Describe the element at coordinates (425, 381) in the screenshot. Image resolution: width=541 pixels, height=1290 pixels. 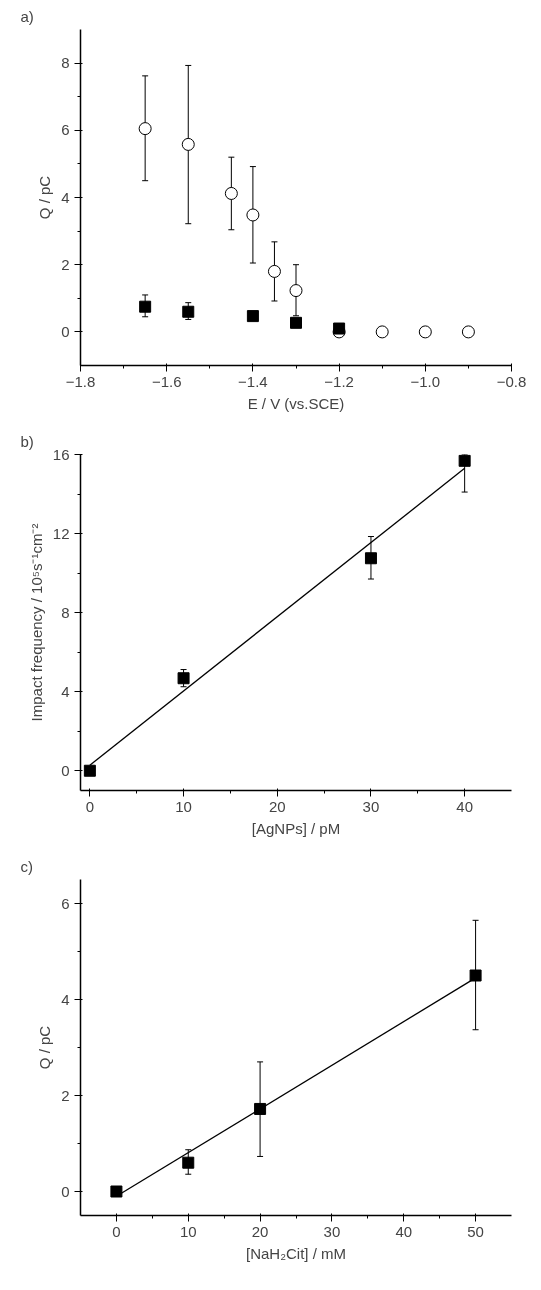
I see `x-tick-label: −1.0` at that location.